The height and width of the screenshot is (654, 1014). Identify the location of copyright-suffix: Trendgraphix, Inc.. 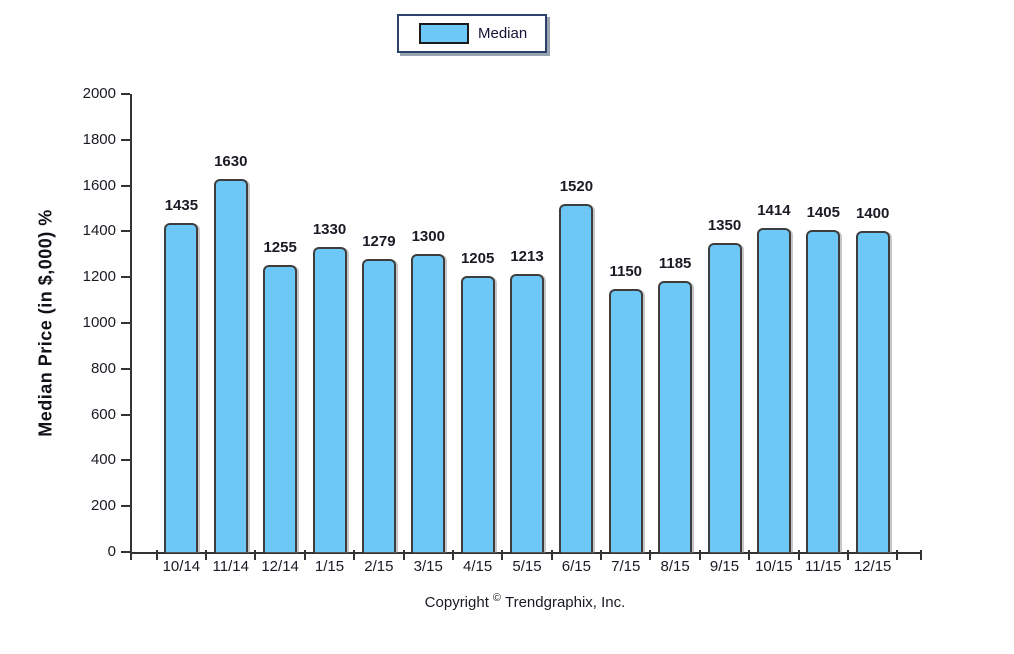
(565, 602).